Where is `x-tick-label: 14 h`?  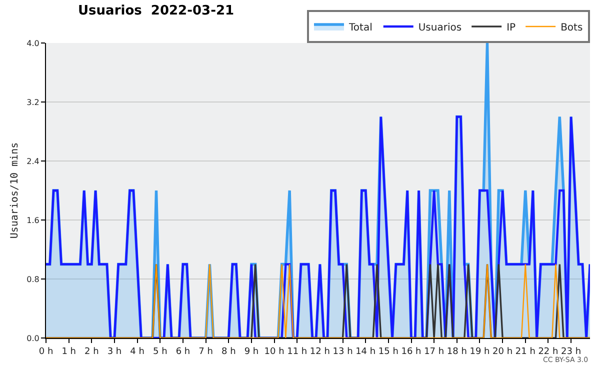 x-tick-label: 14 h is located at coordinates (366, 351).